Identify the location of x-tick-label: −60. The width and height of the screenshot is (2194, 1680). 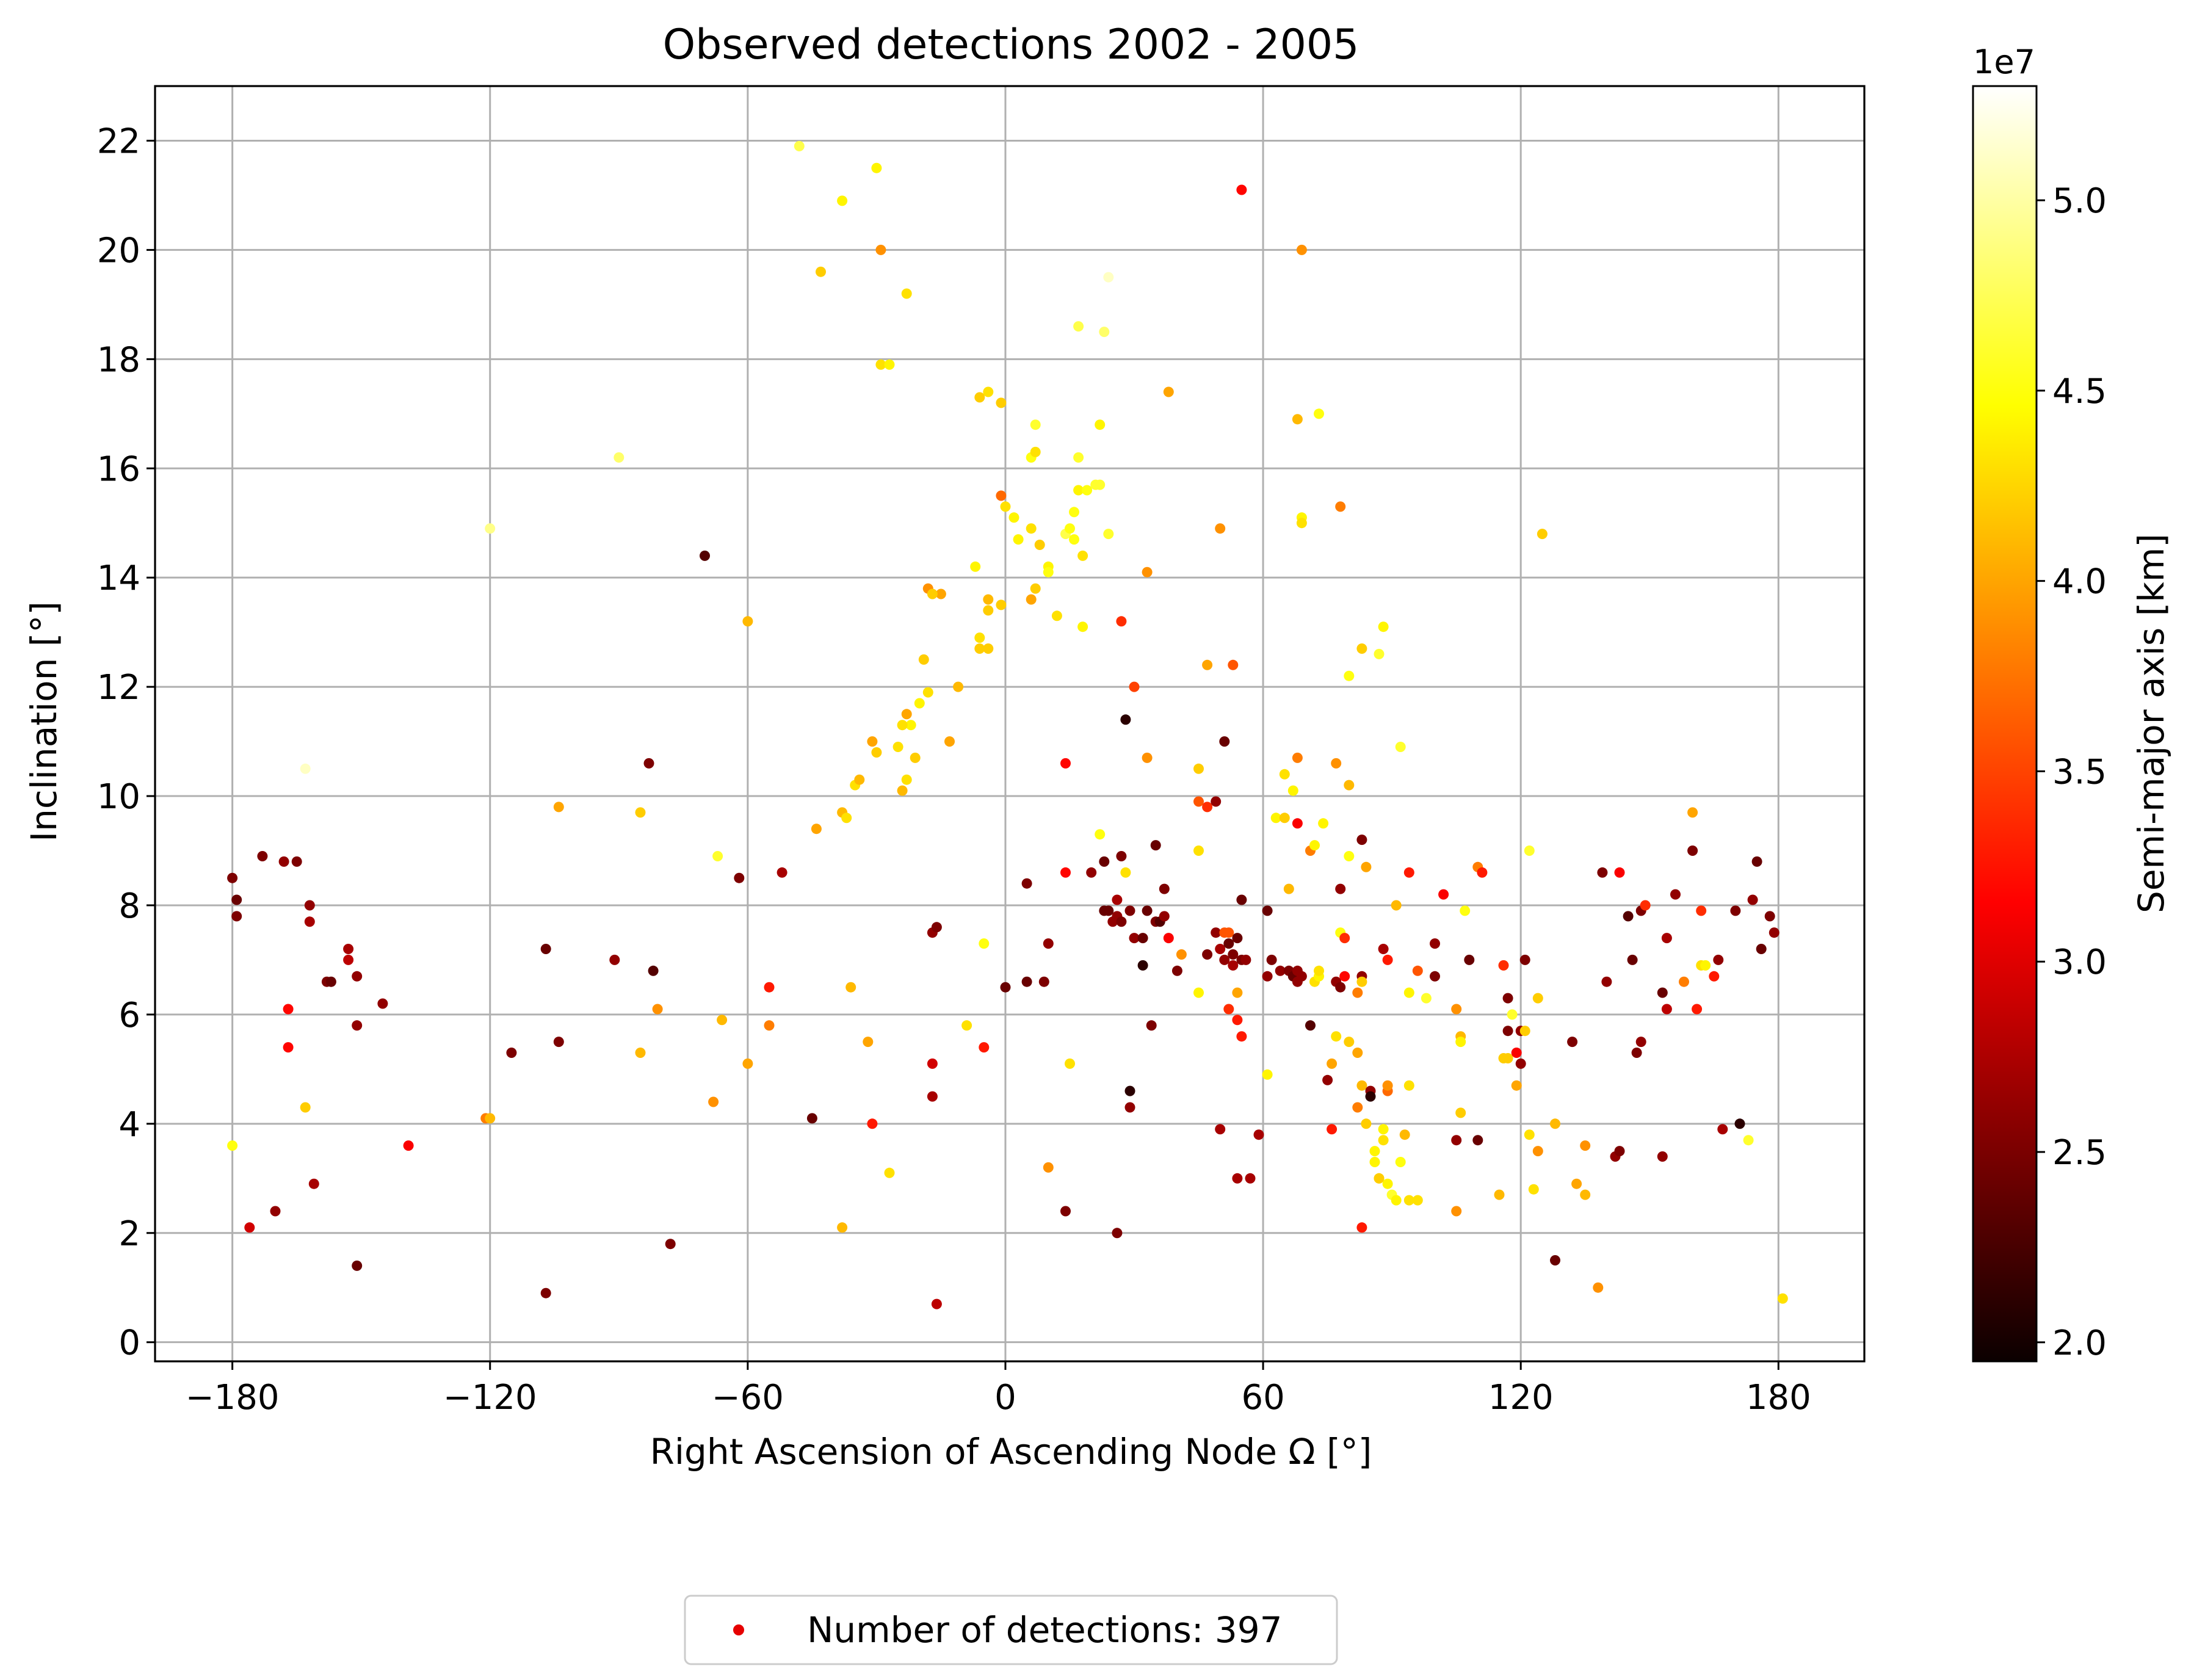
(748, 1398).